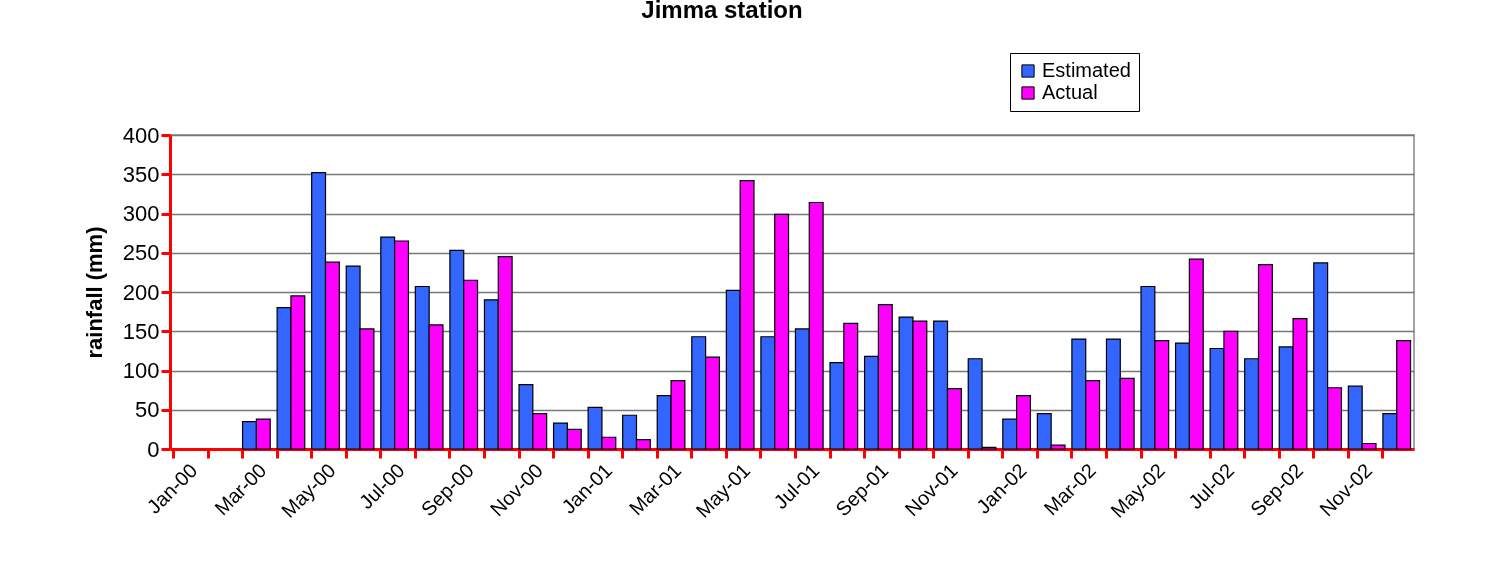  Describe the element at coordinates (141, 135) in the screenshot. I see `y-tick-label: 400` at that location.